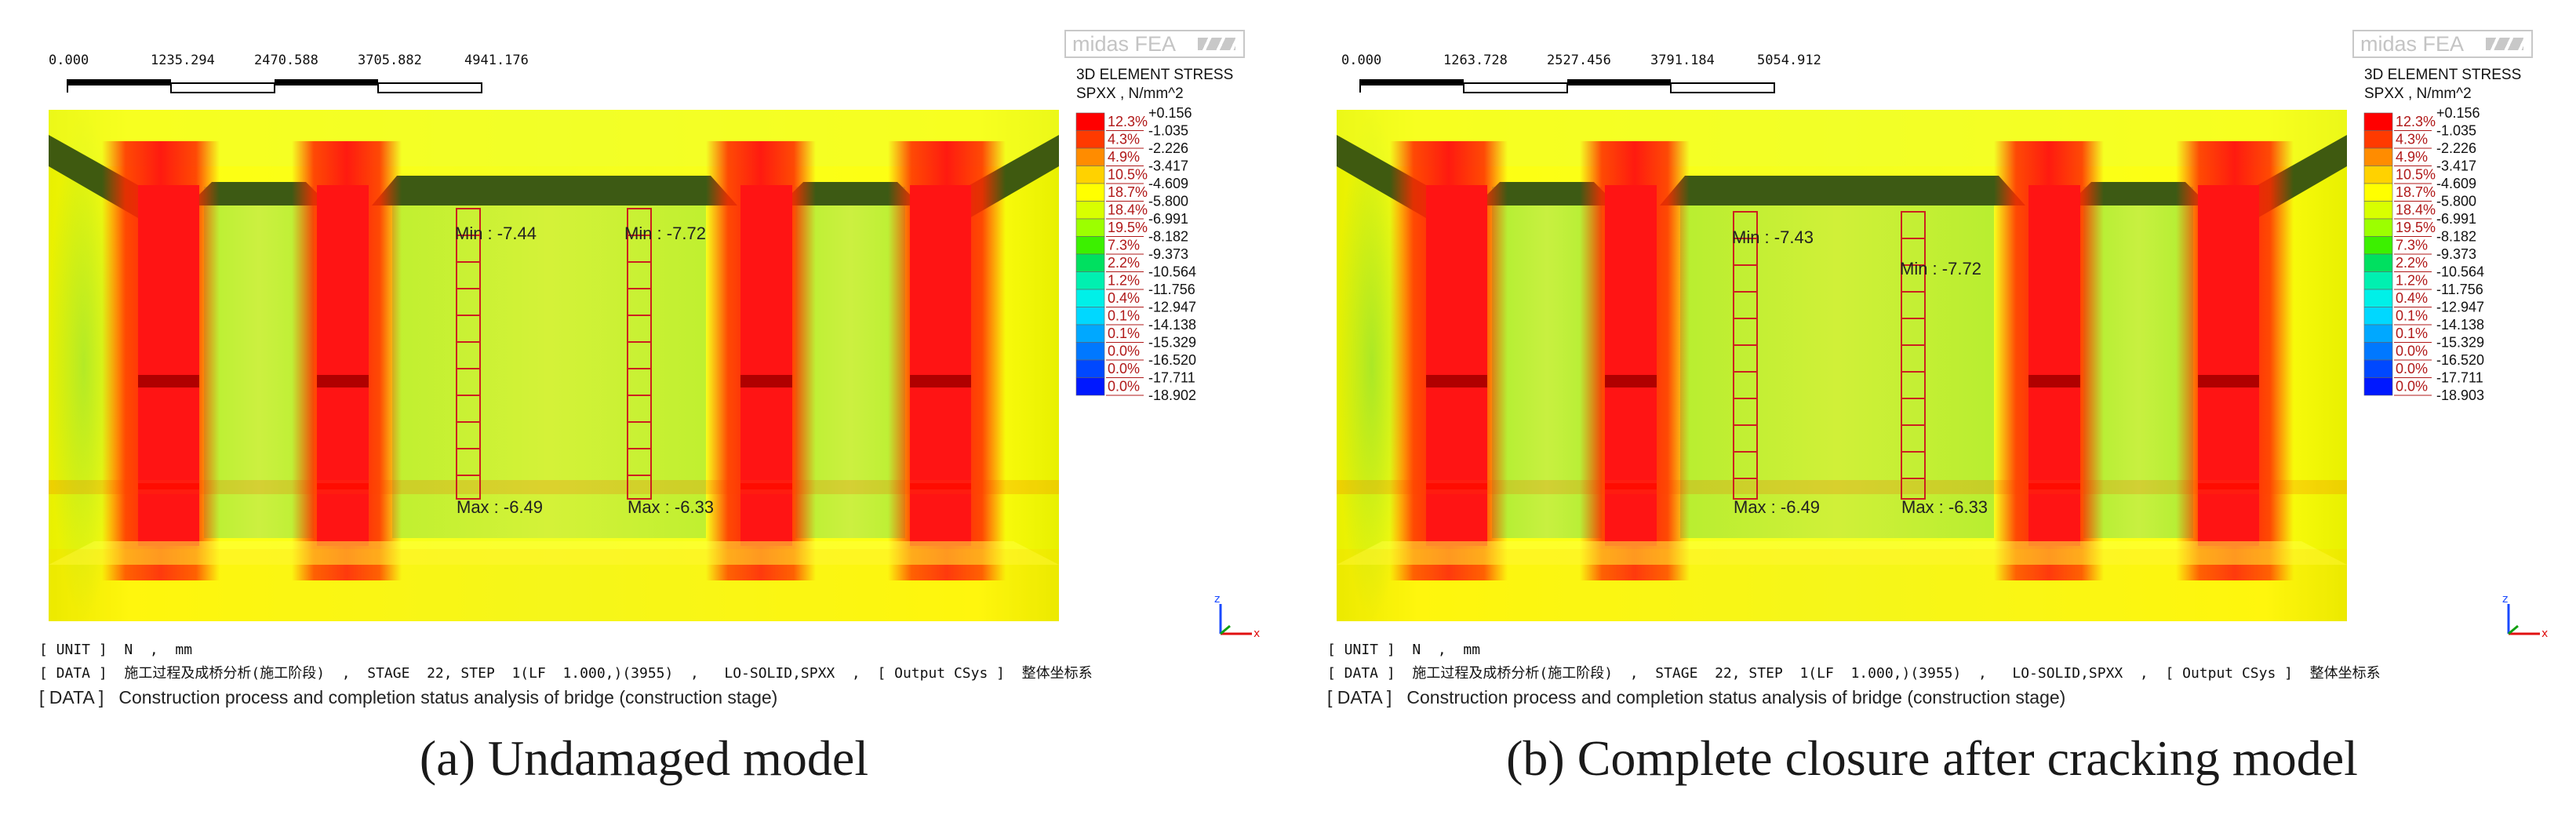  I want to click on svg-text: z, so click(2505, 599).